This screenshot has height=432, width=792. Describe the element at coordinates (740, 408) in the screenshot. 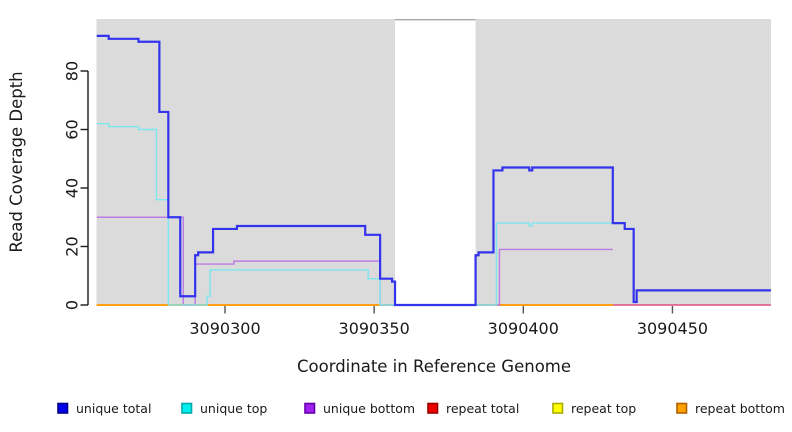

I see `legend-label: repeat bottom` at that location.